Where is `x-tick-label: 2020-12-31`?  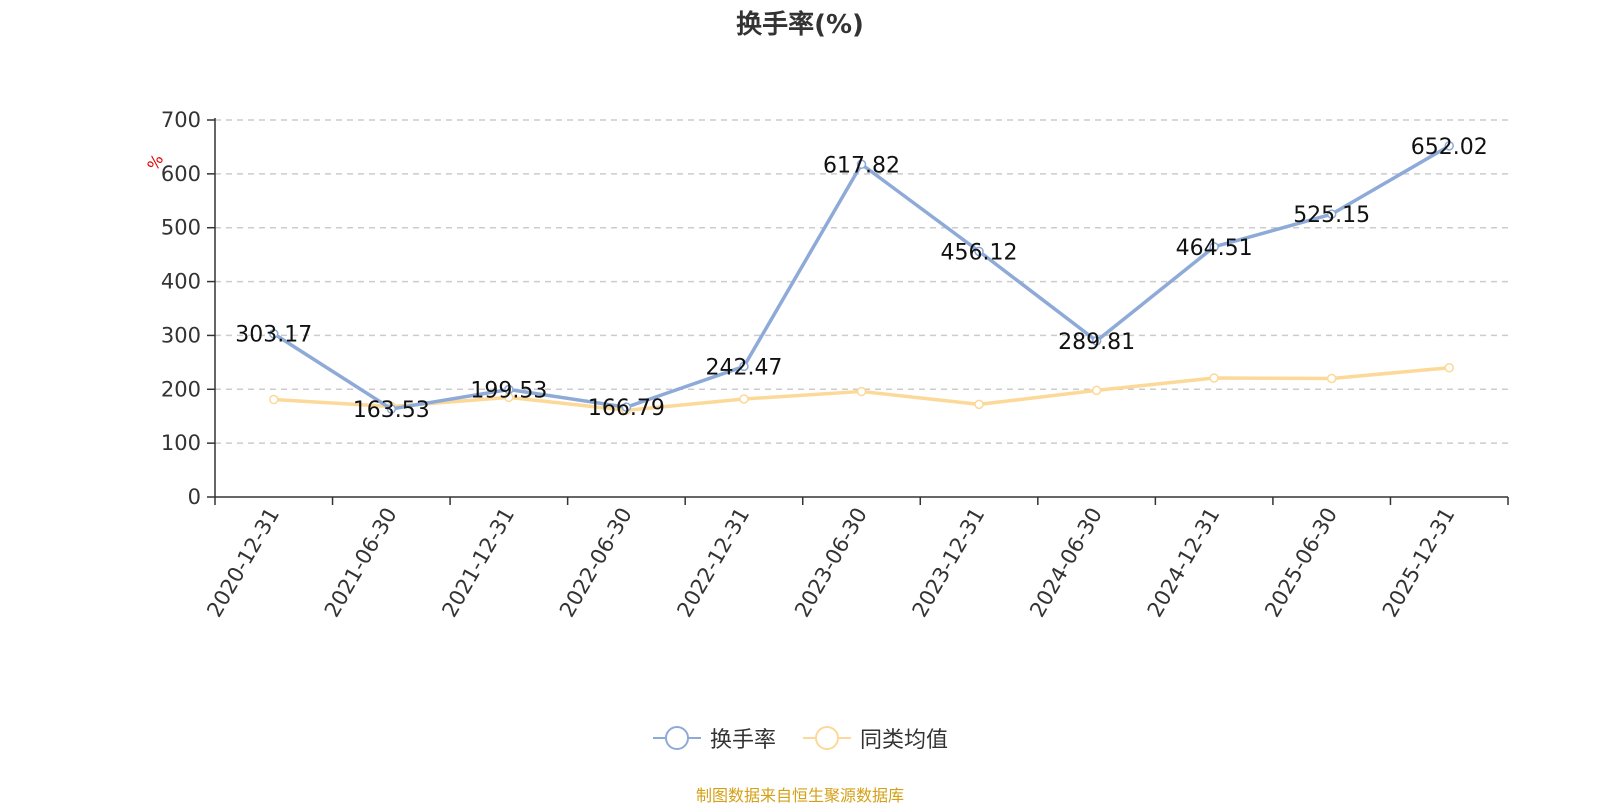
x-tick-label: 2020-12-31 is located at coordinates (243, 563).